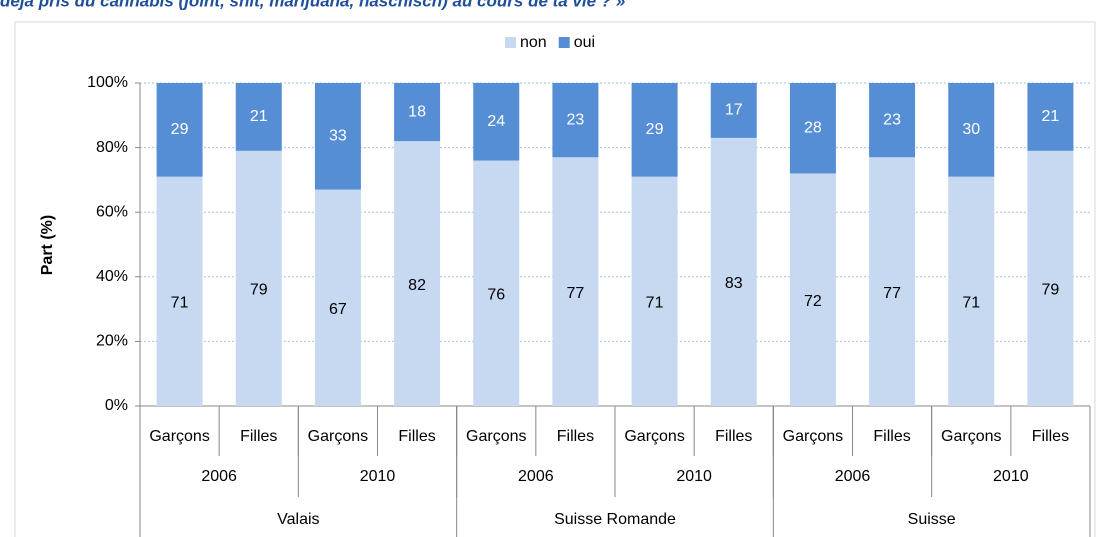 This screenshot has width=1097, height=537. Describe the element at coordinates (813, 301) in the screenshot. I see `data-label: 72` at that location.